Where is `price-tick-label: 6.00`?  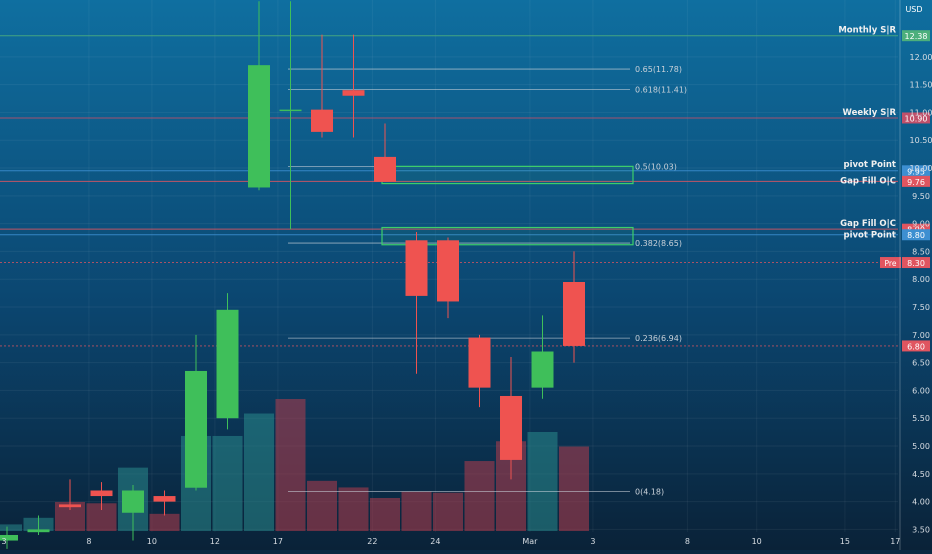 price-tick-label: 6.00 is located at coordinates (921, 390).